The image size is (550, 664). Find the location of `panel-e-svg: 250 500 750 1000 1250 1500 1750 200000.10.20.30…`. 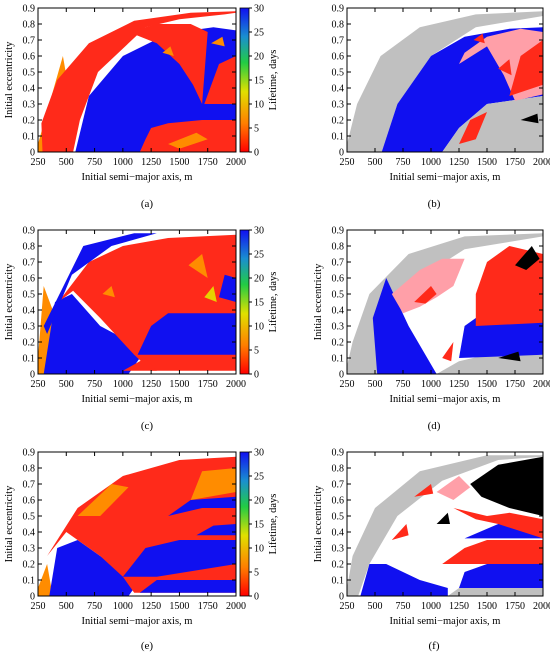

panel-e-svg: 250 500 750 1000 1250 1500 1750 200000.10.20.30… is located at coordinates (141, 538).